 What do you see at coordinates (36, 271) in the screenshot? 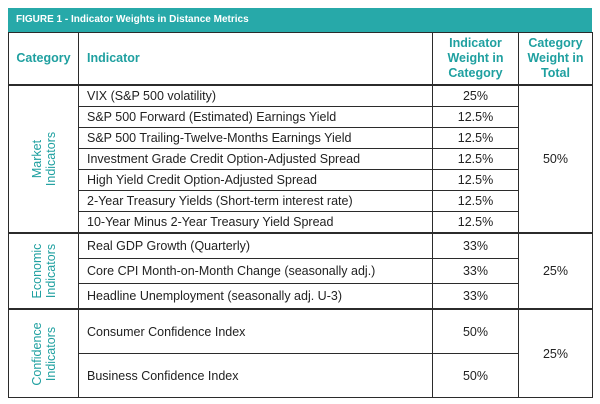
I see `category-label-line1: Economic` at bounding box center [36, 271].